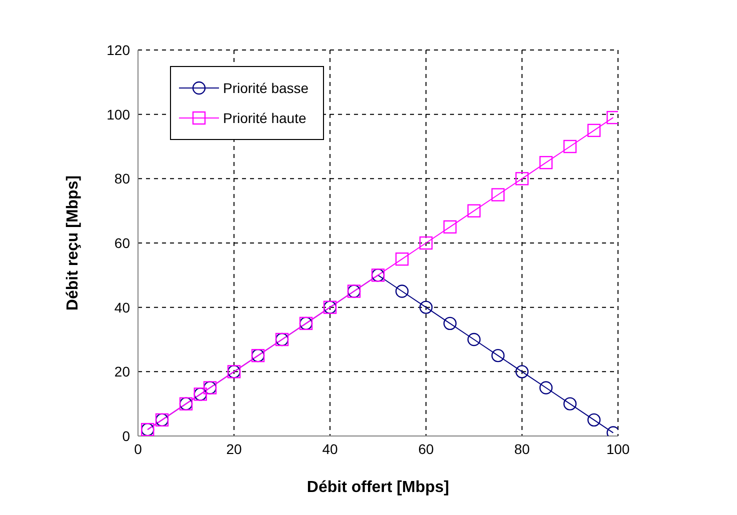  What do you see at coordinates (618, 448) in the screenshot?
I see `x-tick-label: 100` at bounding box center [618, 448].